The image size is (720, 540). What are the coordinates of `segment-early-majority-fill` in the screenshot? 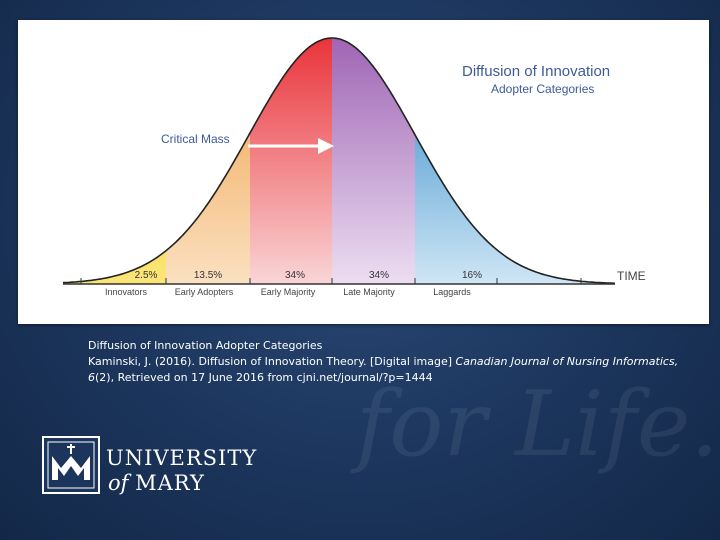 It's located at (291, 161).